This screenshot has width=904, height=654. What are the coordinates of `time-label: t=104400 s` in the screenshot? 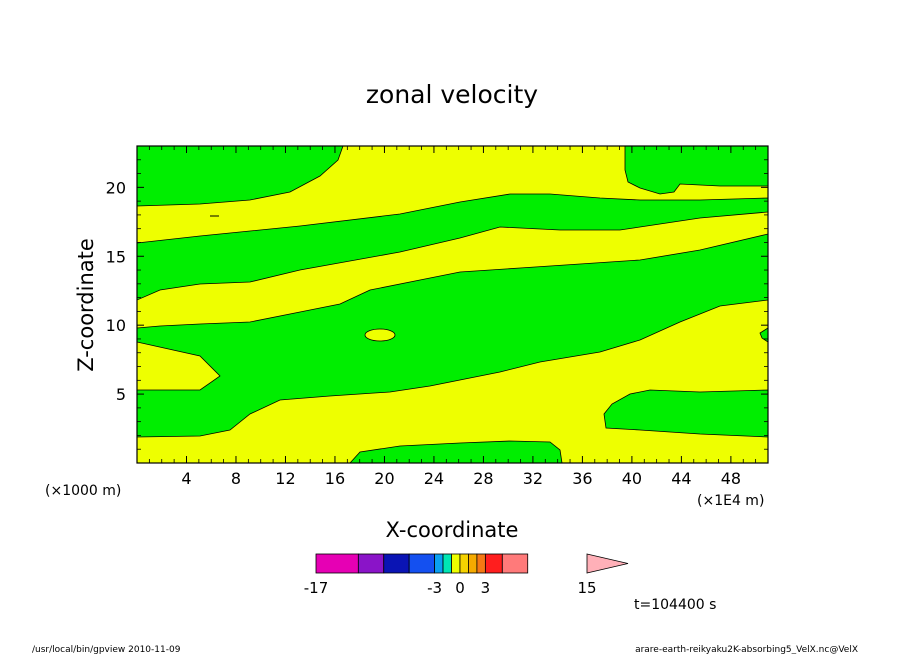 It's located at (675, 605).